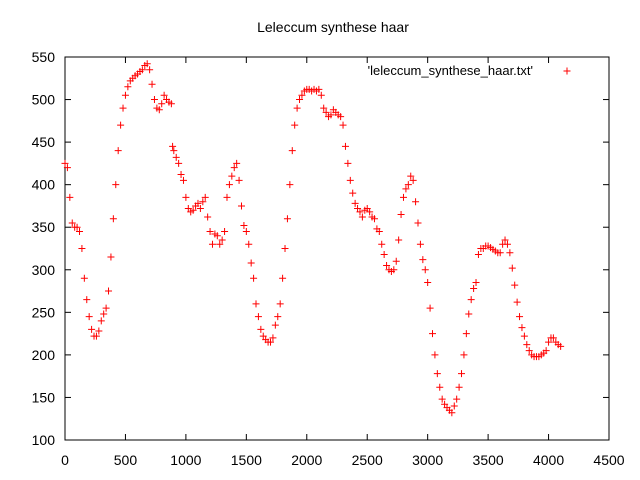 This screenshot has height=480, width=640. Describe the element at coordinates (44, 312) in the screenshot. I see `y-tick-label: 250` at that location.